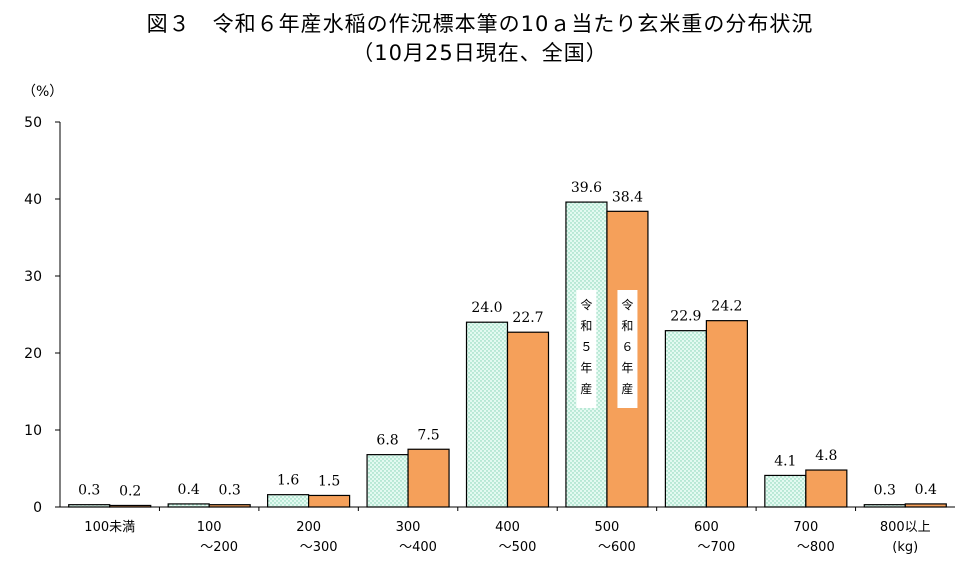  I want to click on legend-reiwa5-char: 令, so click(586, 304).